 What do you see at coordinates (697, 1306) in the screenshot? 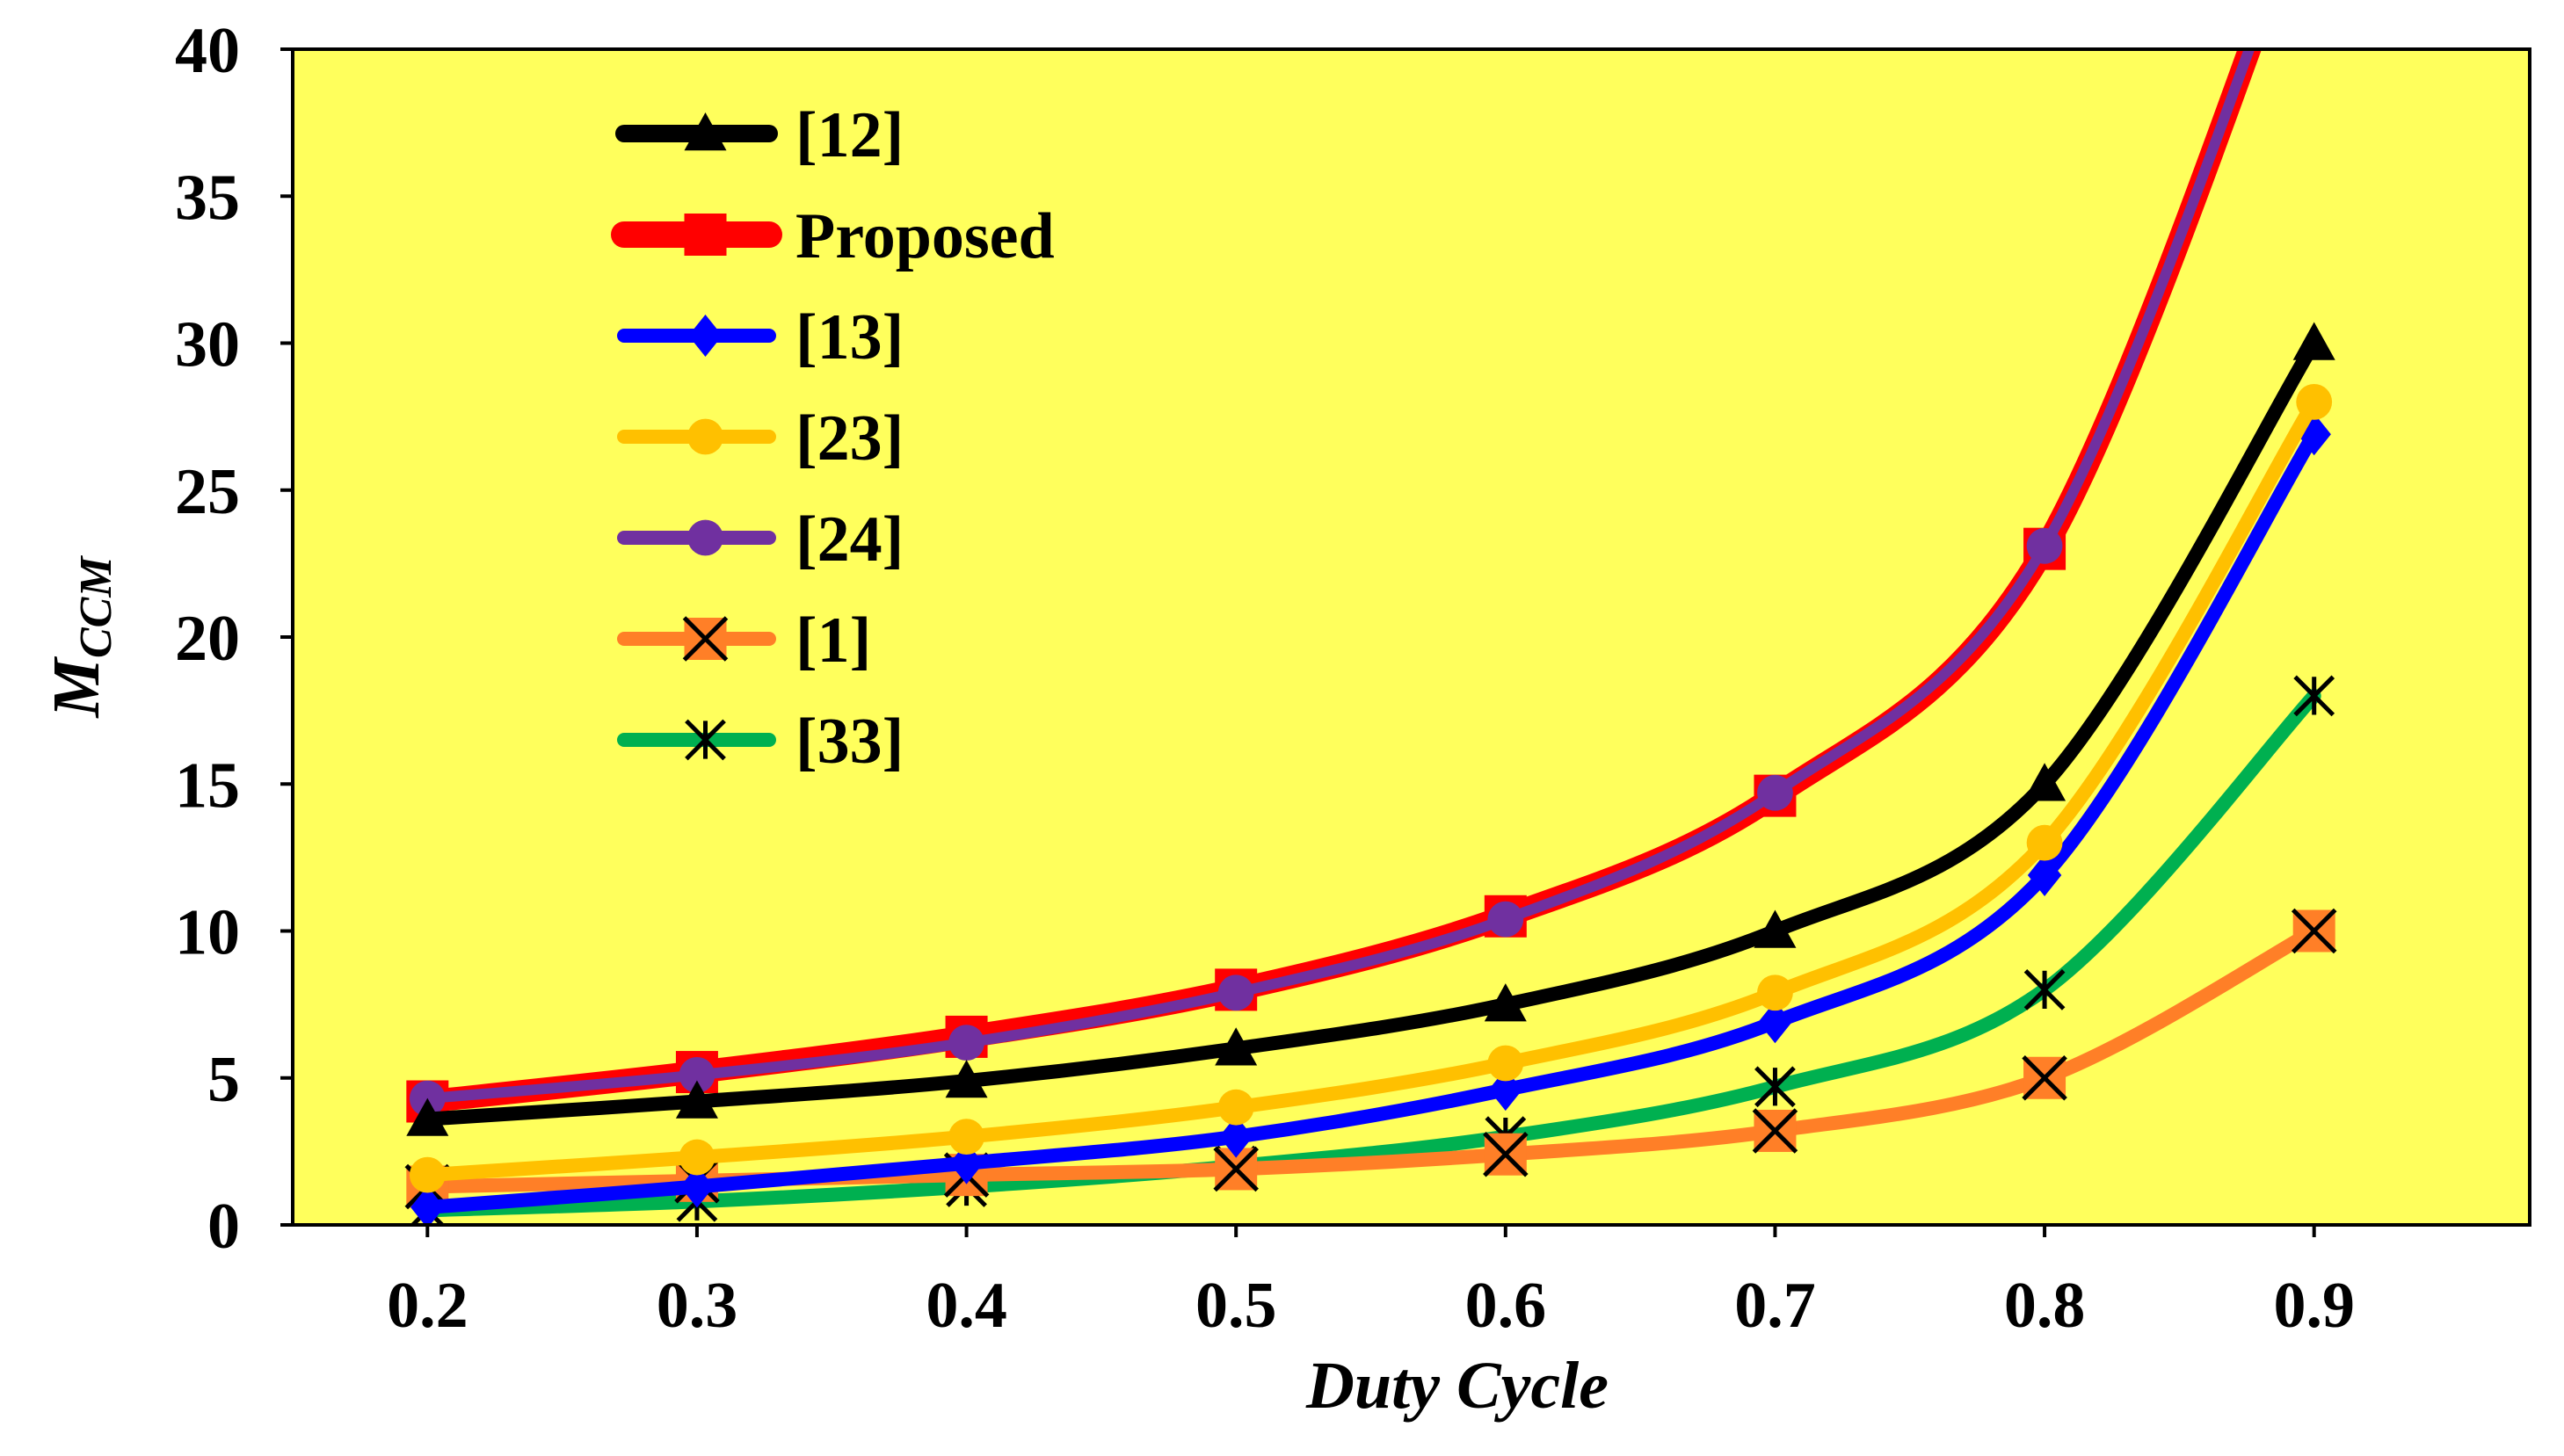
I see `x-tick-label: 0.3` at bounding box center [697, 1306].